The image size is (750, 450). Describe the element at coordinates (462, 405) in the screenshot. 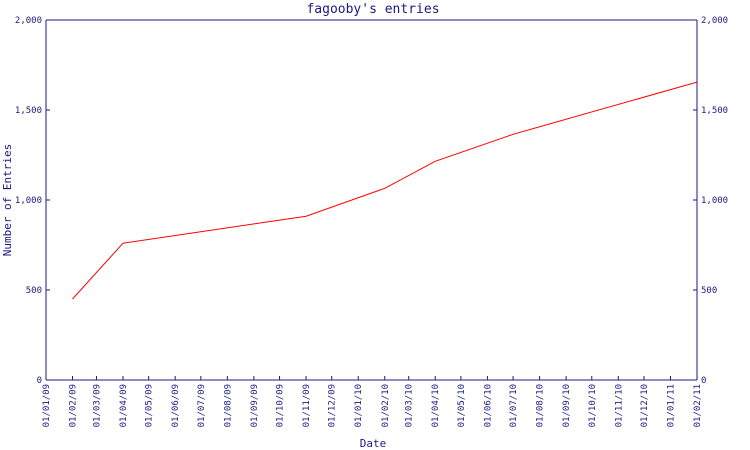

I see `x-tick-label: 01/05/10` at that location.